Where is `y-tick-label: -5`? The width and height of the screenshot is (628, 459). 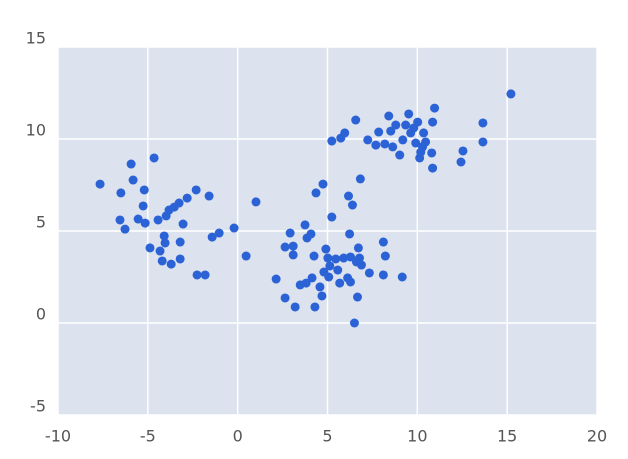 y-tick-label: -5 is located at coordinates (38, 406).